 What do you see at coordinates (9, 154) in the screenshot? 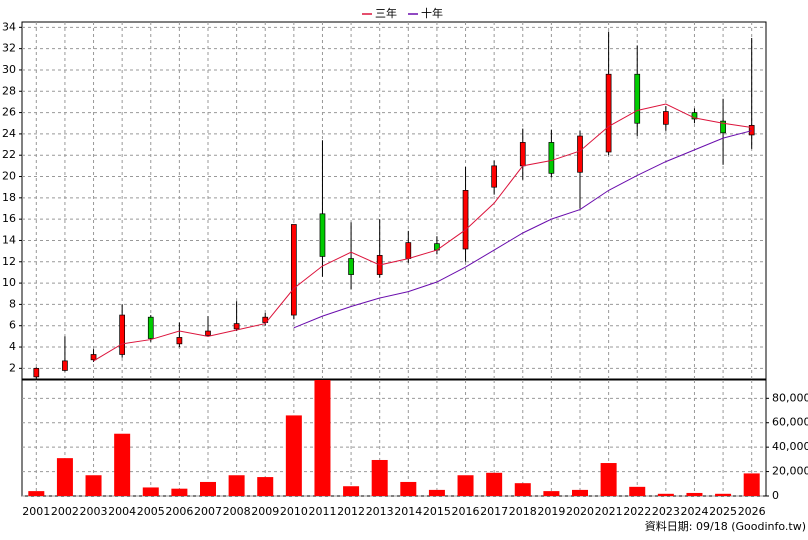
I see `y-tick-label: 22` at bounding box center [9, 154].